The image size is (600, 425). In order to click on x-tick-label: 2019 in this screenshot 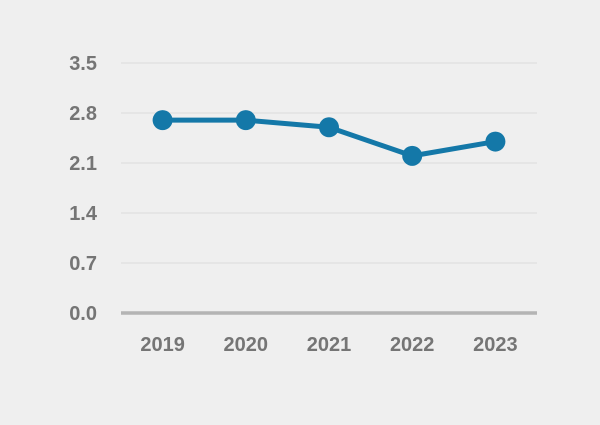, I will do `click(162, 345)`.